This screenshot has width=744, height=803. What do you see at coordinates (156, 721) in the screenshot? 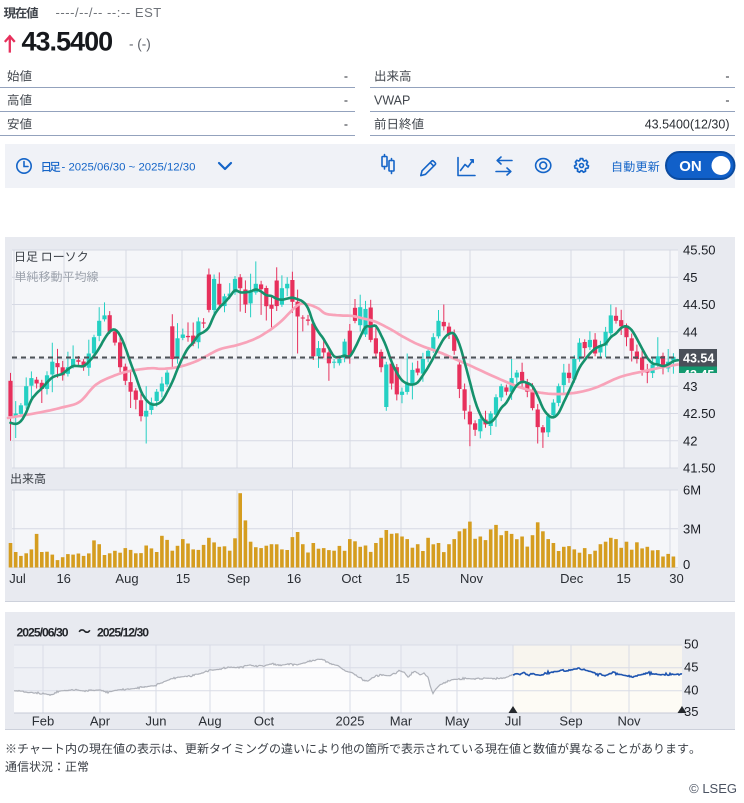
I see `svg-text: Jun` at bounding box center [156, 721].